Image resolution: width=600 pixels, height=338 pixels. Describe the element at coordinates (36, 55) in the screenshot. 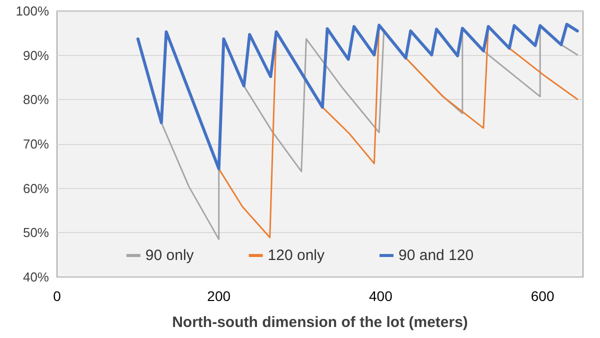

I see `y-tick-label: 90%` at that location.